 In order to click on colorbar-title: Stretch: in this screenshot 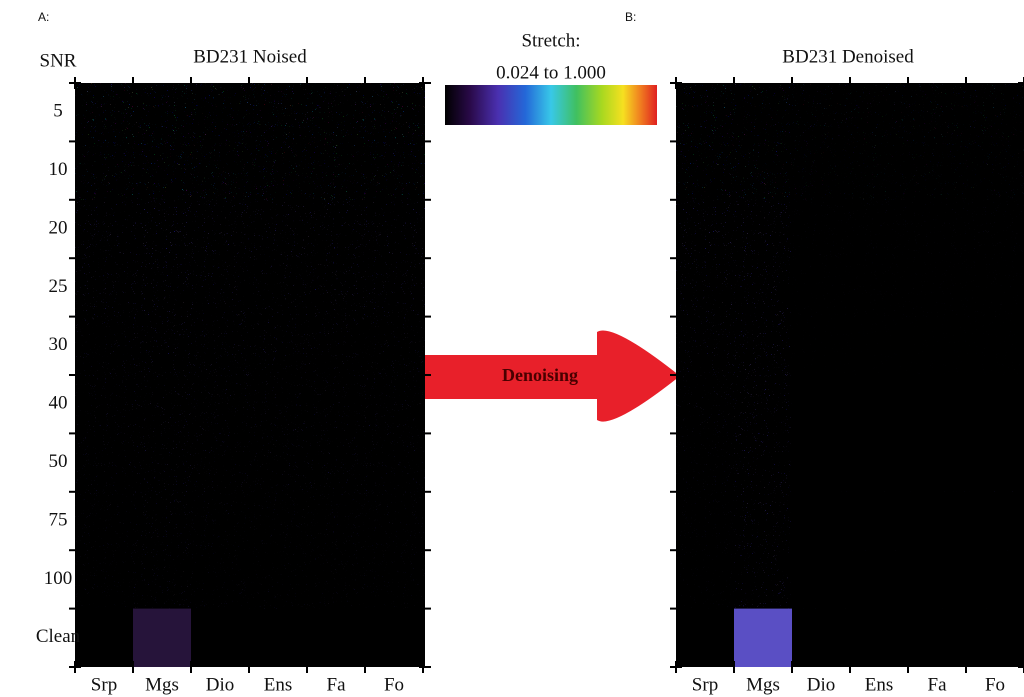, I will do `click(550, 40)`.